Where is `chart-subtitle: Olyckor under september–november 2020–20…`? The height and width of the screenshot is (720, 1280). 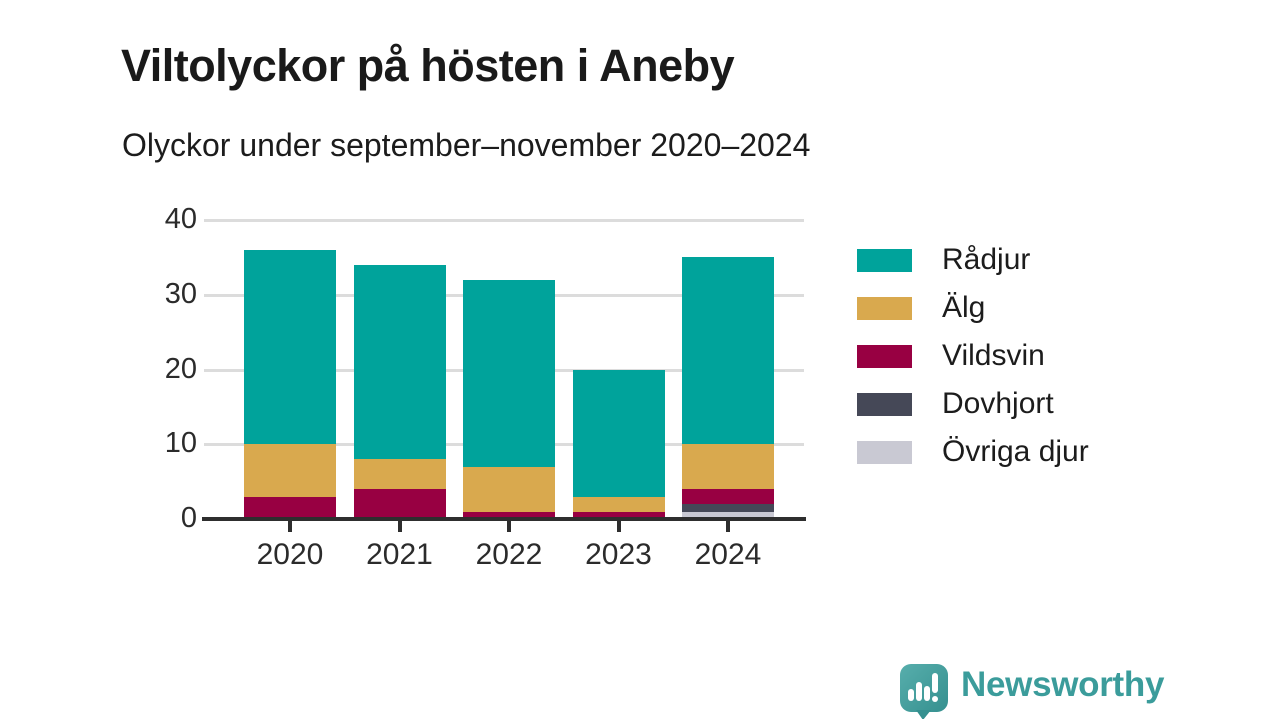
chart-subtitle: Olyckor under september–november 2020–20… is located at coordinates (466, 145).